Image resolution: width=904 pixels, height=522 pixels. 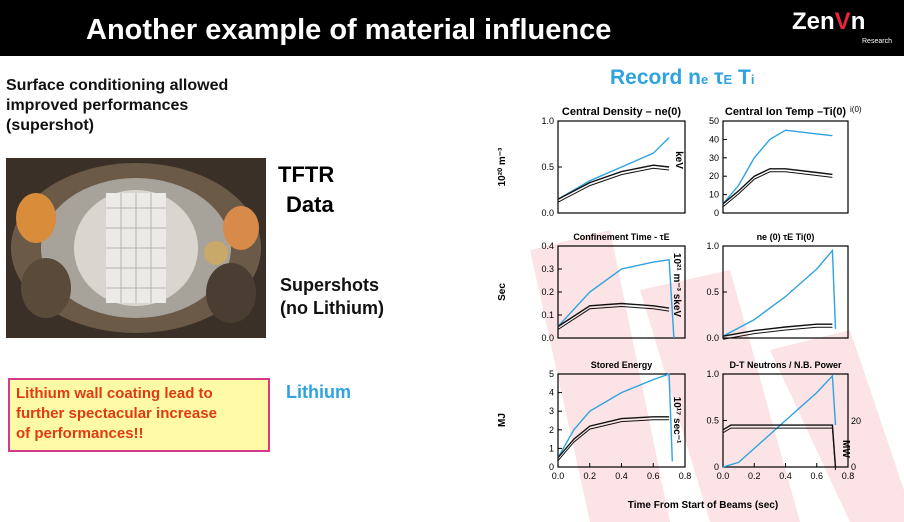 I want to click on y-tick-label: 30, so click(x=714, y=158).